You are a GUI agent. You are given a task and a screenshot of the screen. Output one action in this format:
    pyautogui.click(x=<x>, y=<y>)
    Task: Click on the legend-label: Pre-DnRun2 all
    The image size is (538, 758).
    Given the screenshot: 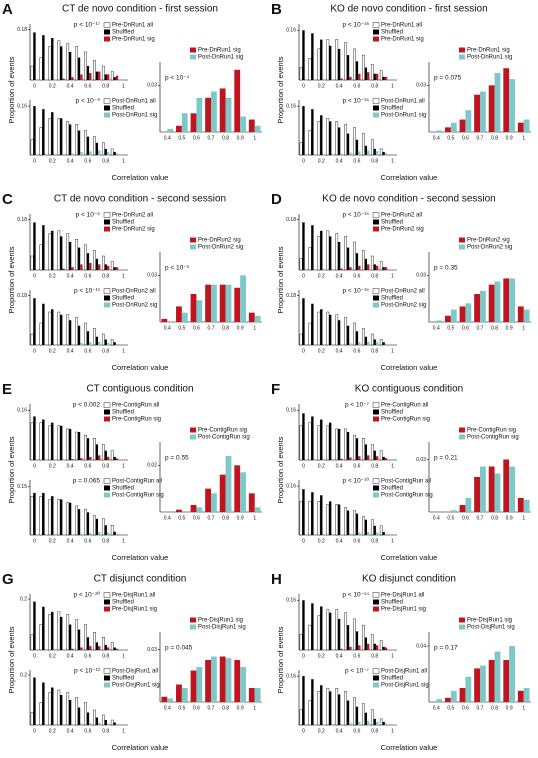 What is the action you would take?
    pyautogui.click(x=401, y=216)
    